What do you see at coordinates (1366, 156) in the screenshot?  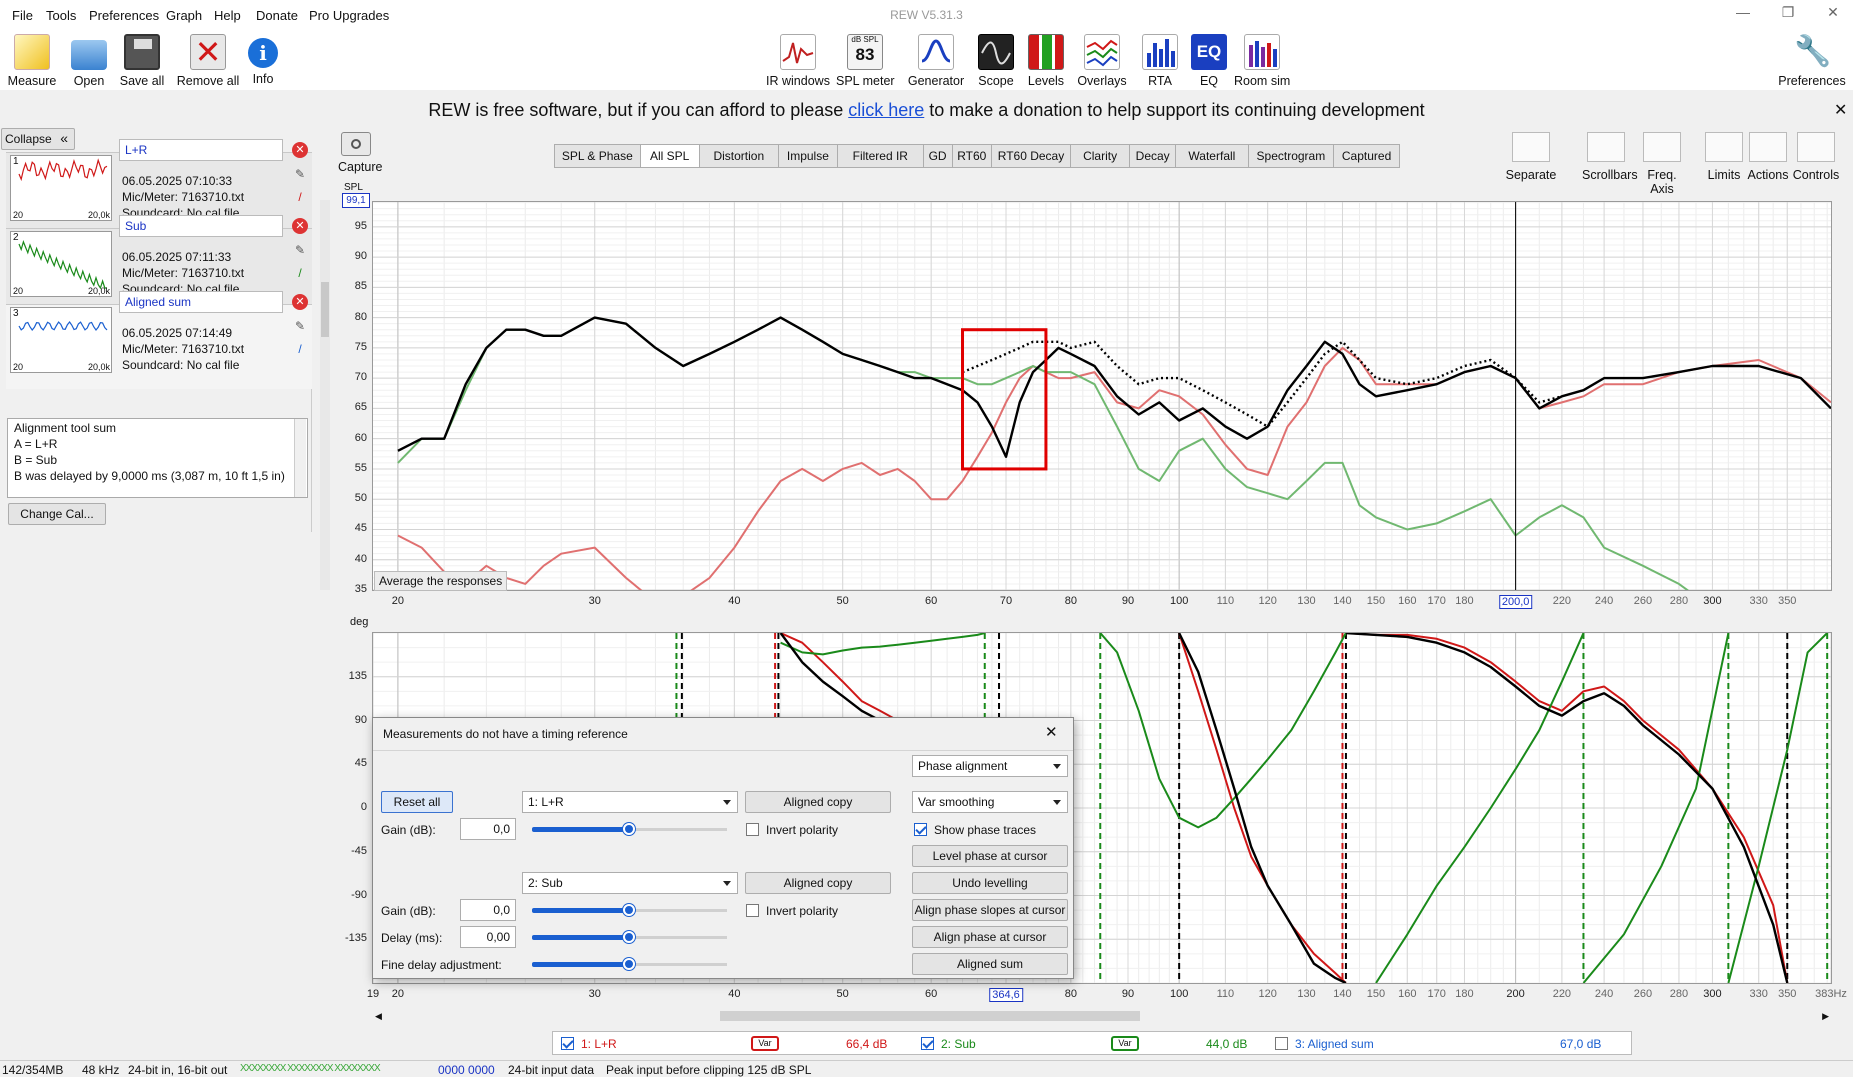 I see `tab-captured: Captured` at bounding box center [1366, 156].